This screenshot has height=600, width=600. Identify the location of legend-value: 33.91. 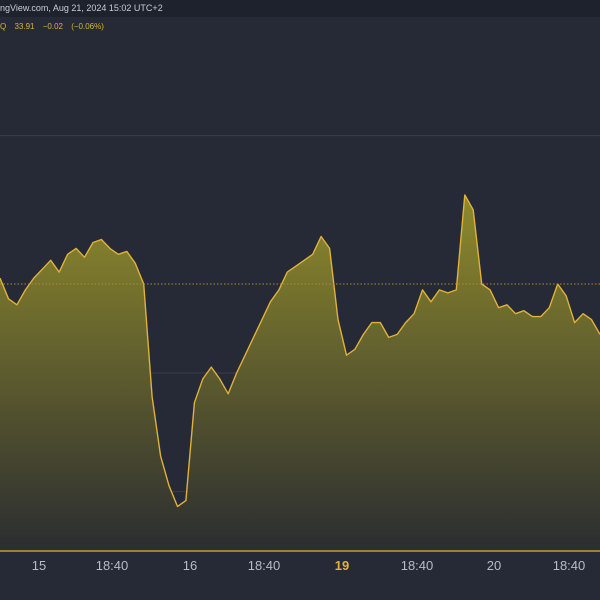
(24, 26).